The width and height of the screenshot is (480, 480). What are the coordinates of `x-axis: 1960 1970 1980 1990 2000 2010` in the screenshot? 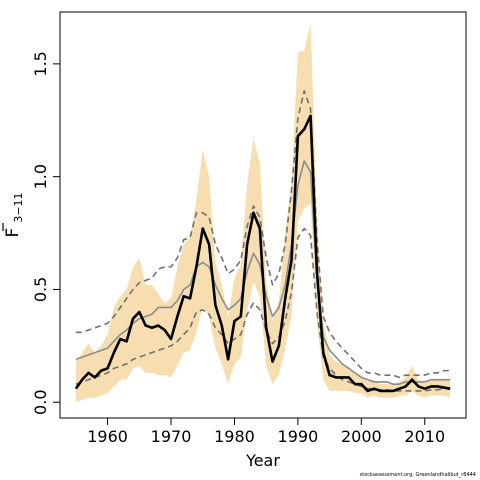 It's located at (266, 431).